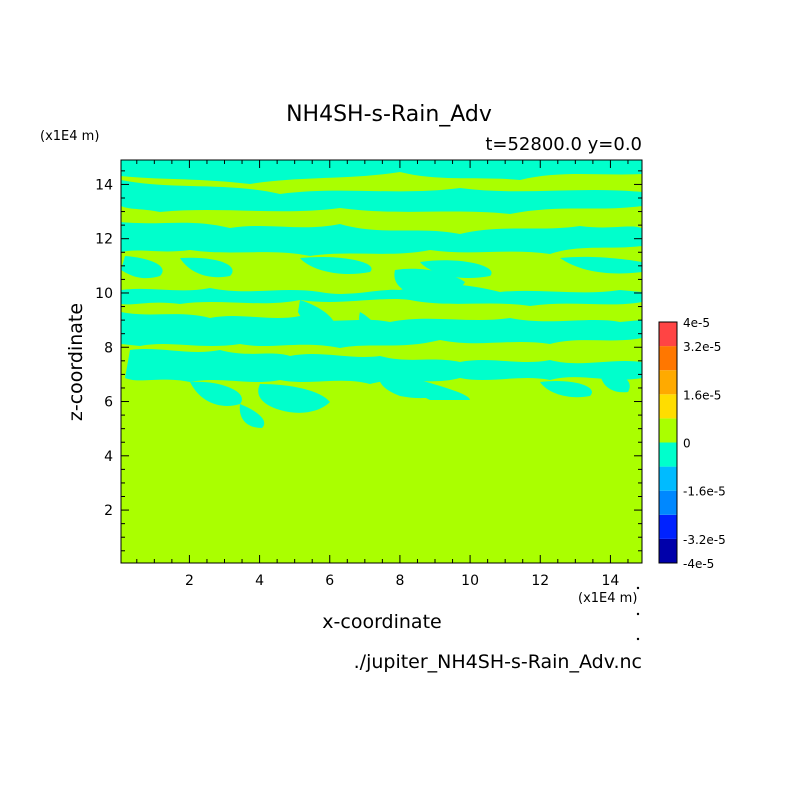 The width and height of the screenshot is (804, 804). What do you see at coordinates (696, 323) in the screenshot?
I see `colorbar-label: 4e-5` at bounding box center [696, 323].